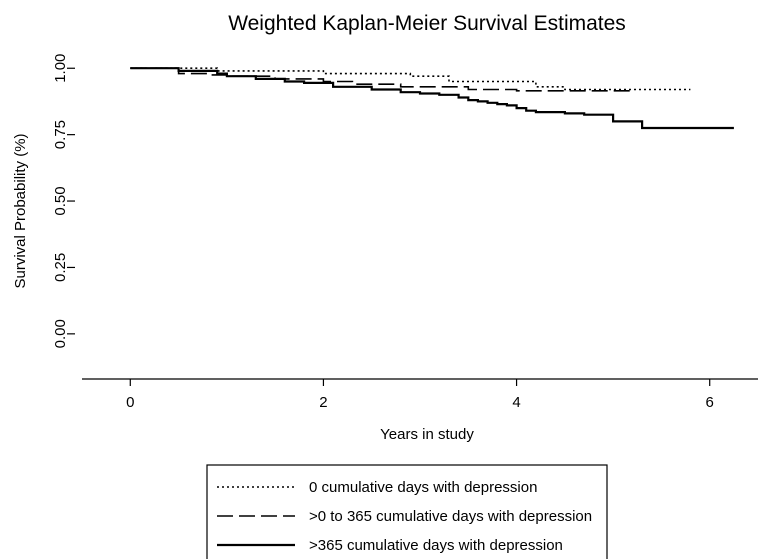 The height and width of the screenshot is (559, 765). I want to click on x-tick-label: 2, so click(323, 402).